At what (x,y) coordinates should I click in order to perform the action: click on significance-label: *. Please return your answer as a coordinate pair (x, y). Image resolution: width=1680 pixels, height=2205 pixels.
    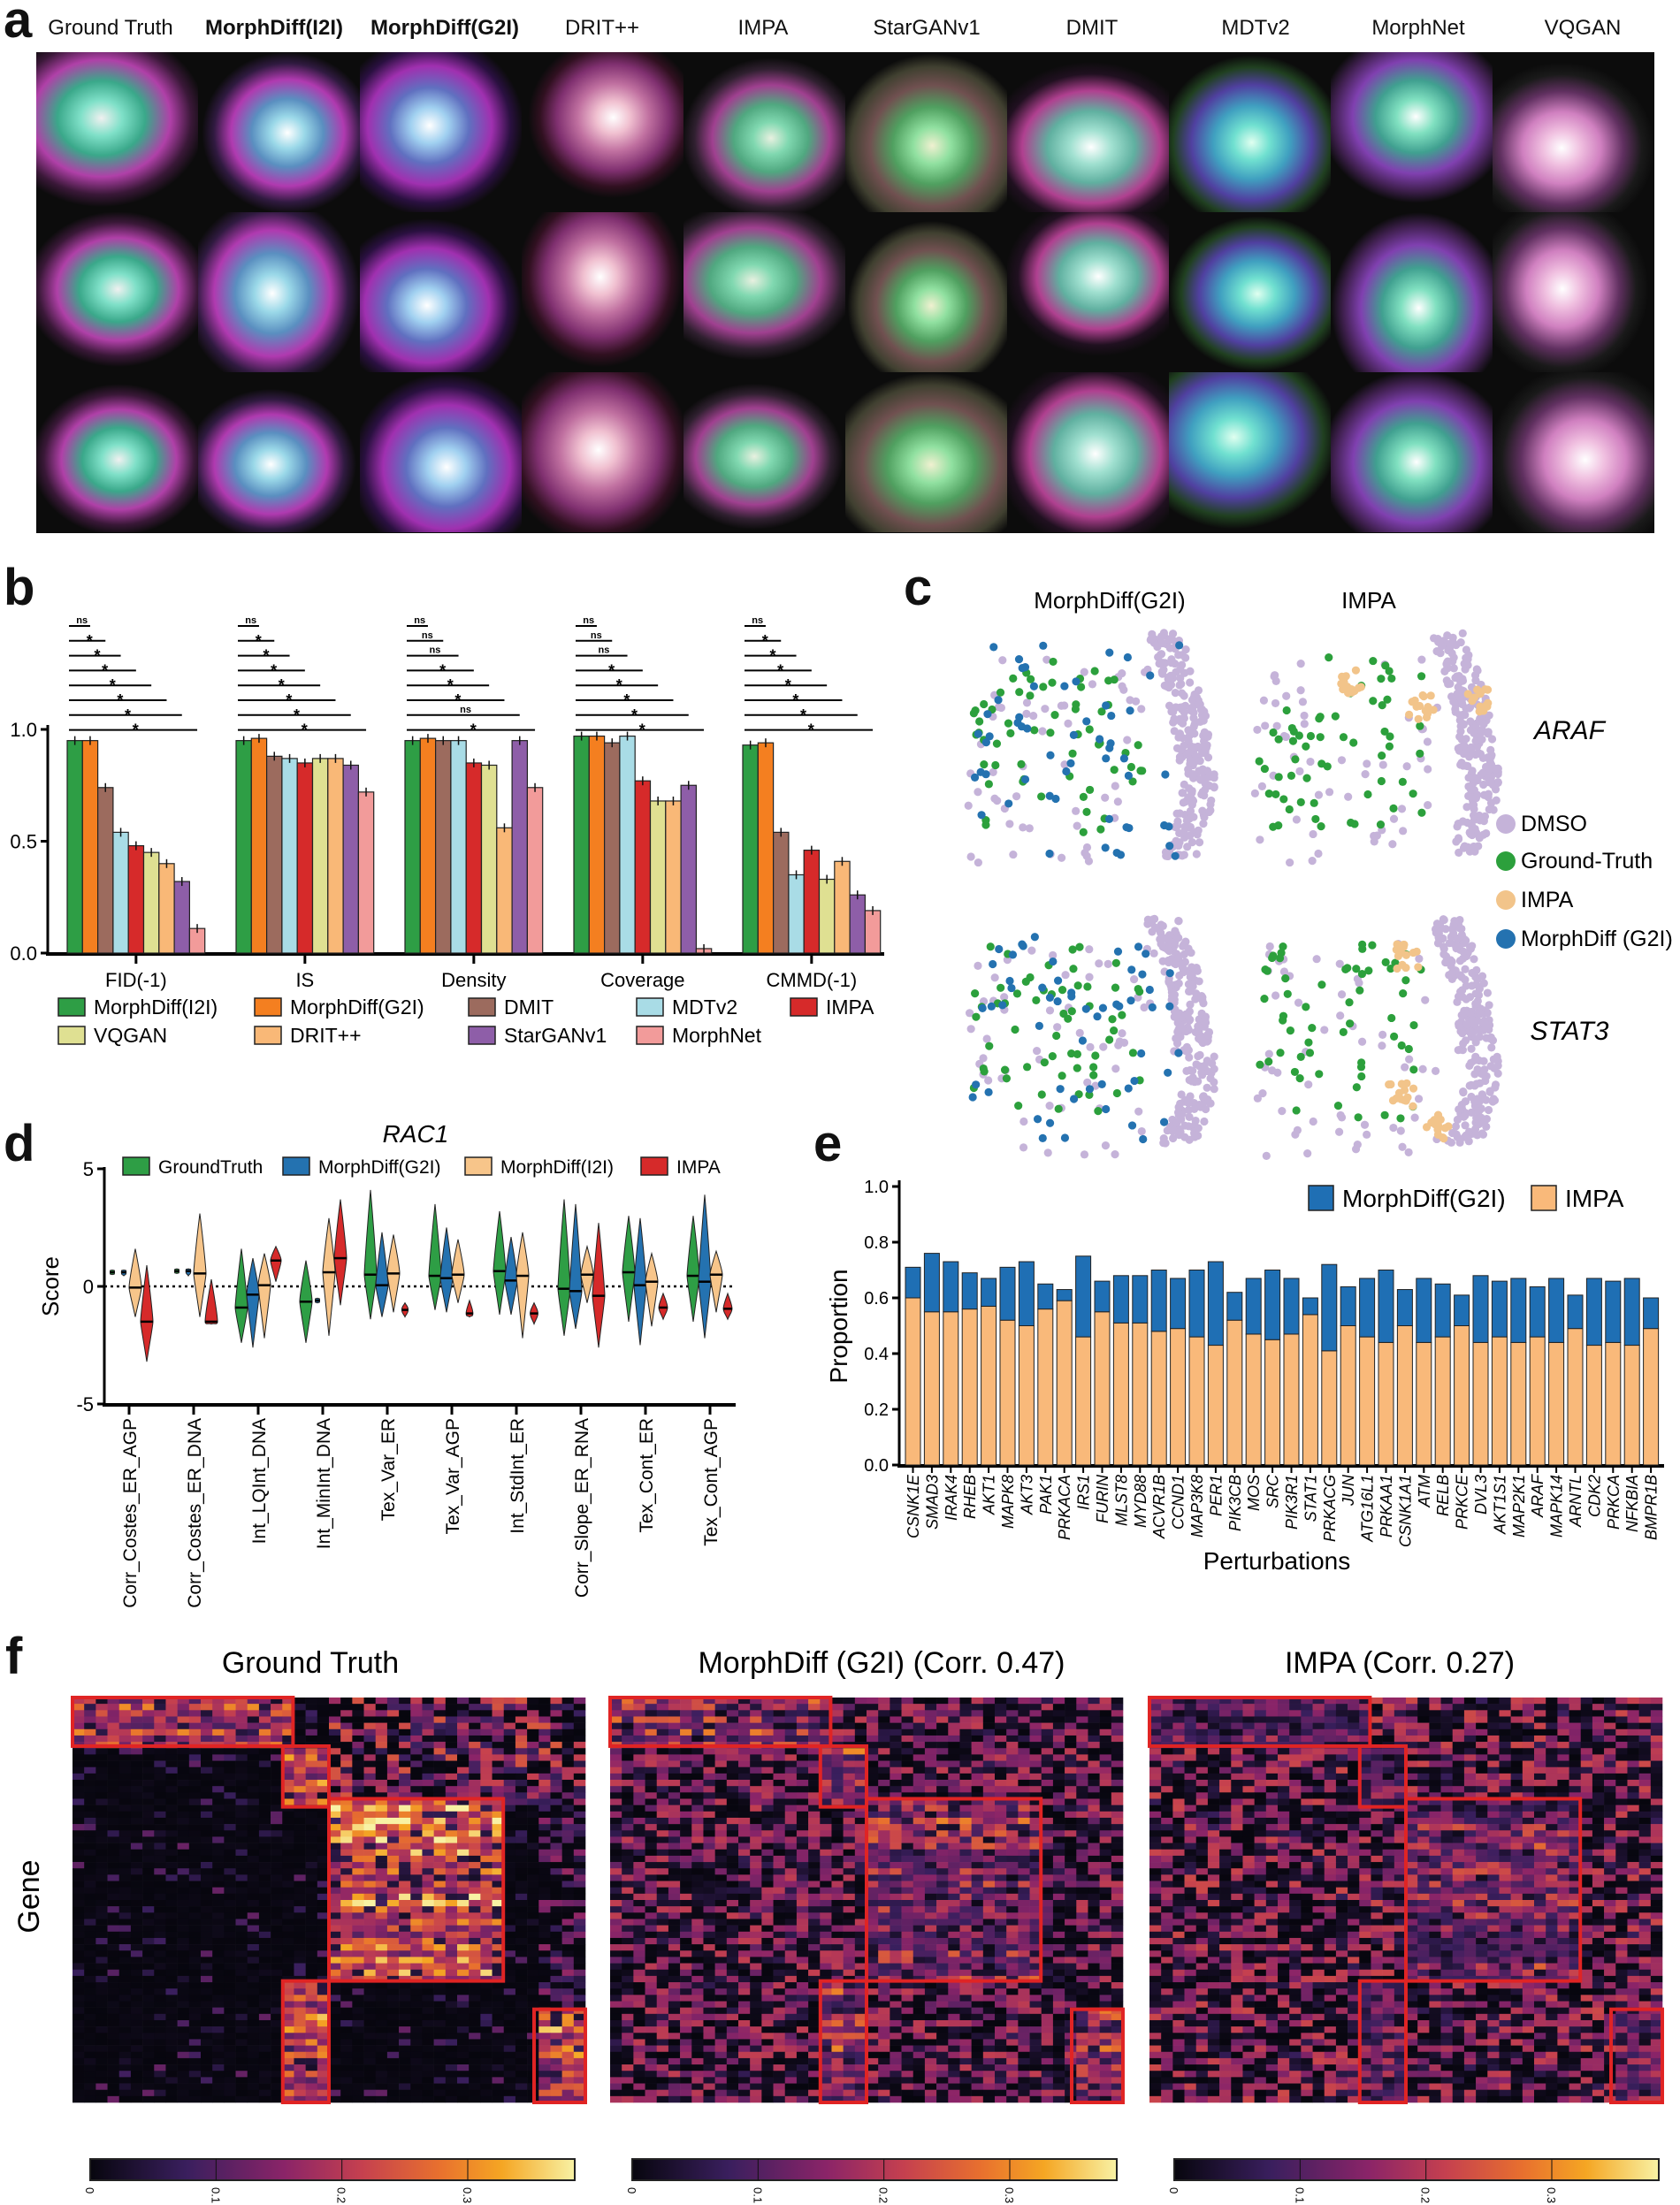
    Looking at the image, I should click on (266, 656).